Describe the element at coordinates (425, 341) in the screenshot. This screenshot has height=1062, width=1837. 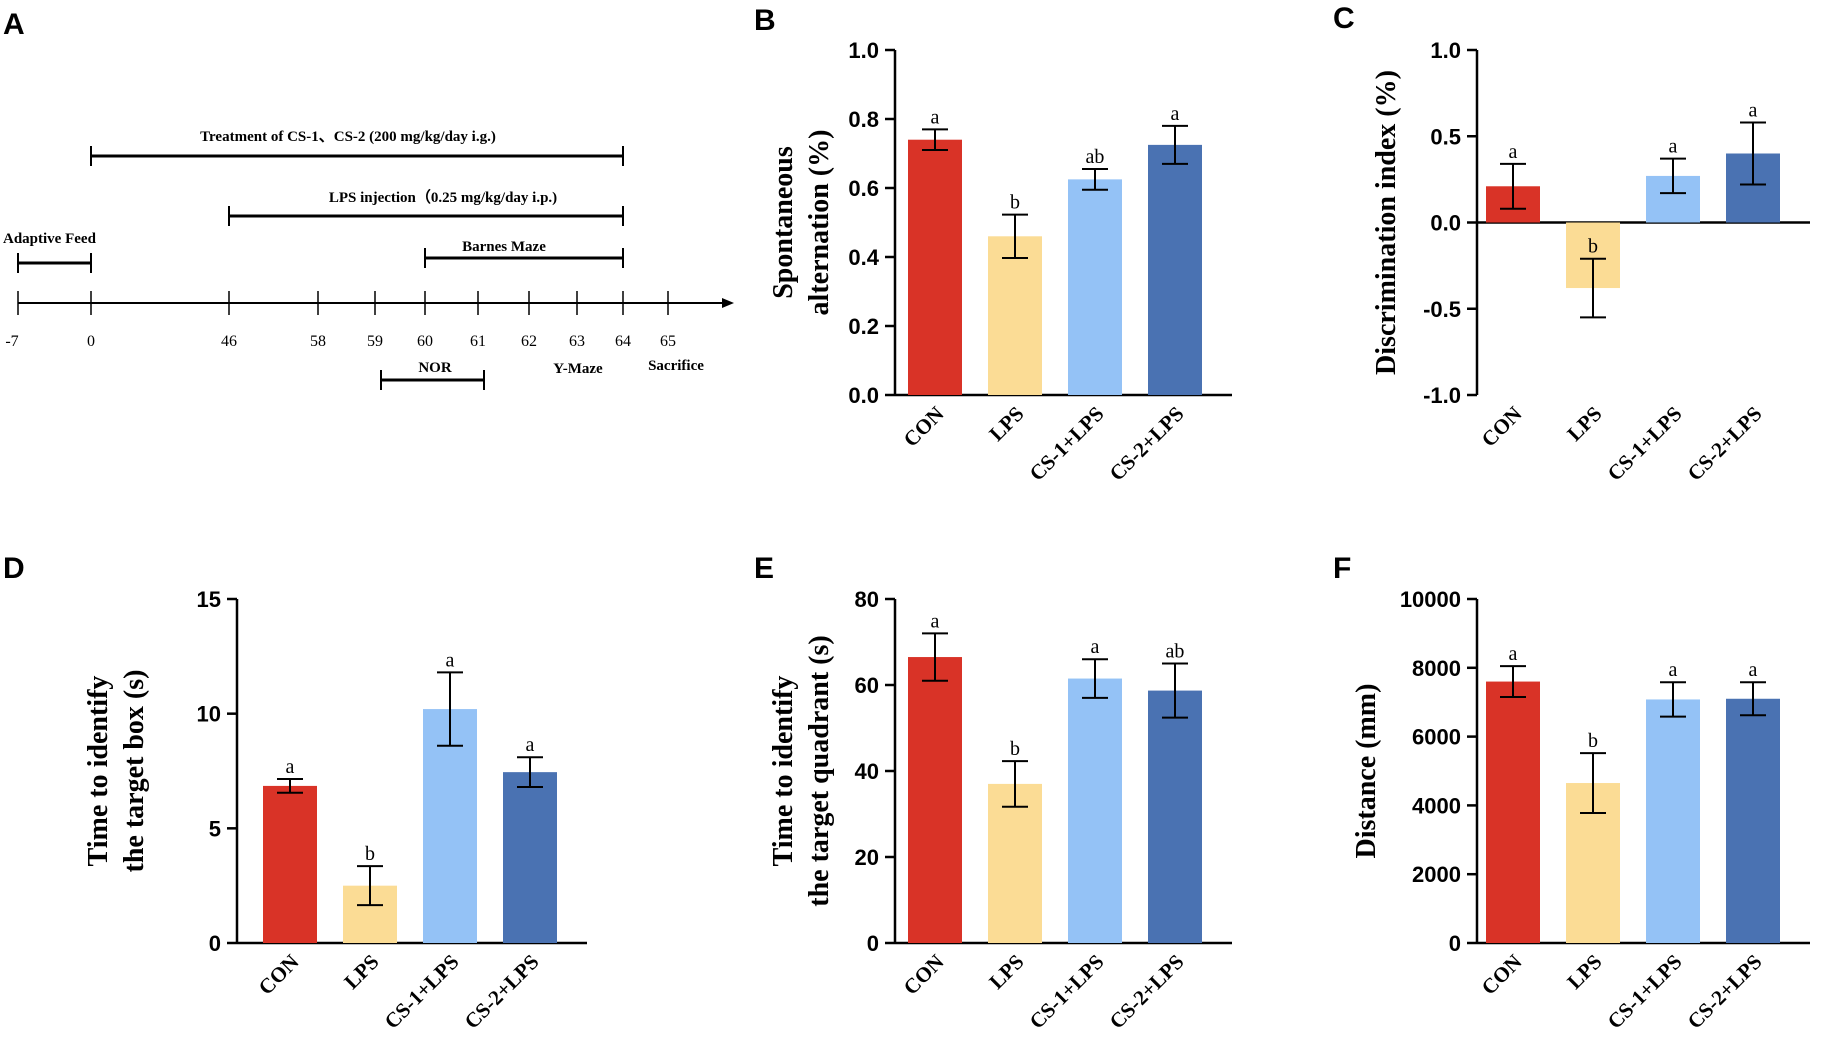
I see `tl-tick-label: 60` at that location.